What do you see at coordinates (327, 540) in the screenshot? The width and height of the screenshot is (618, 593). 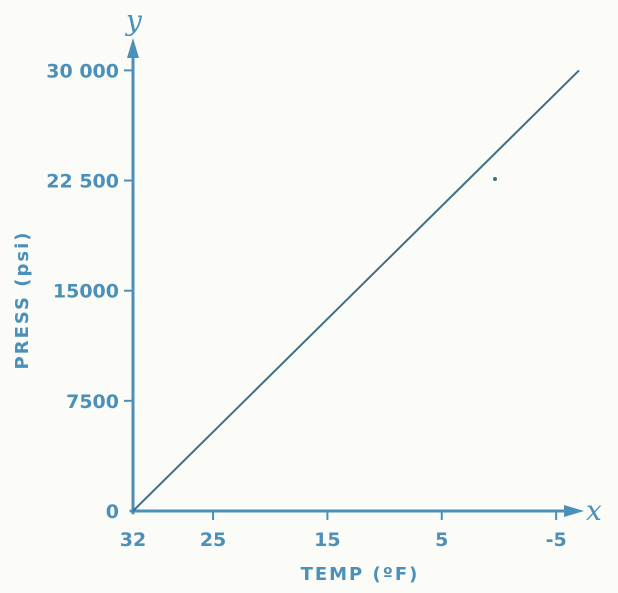 I see `x-tick-label: 15` at bounding box center [327, 540].